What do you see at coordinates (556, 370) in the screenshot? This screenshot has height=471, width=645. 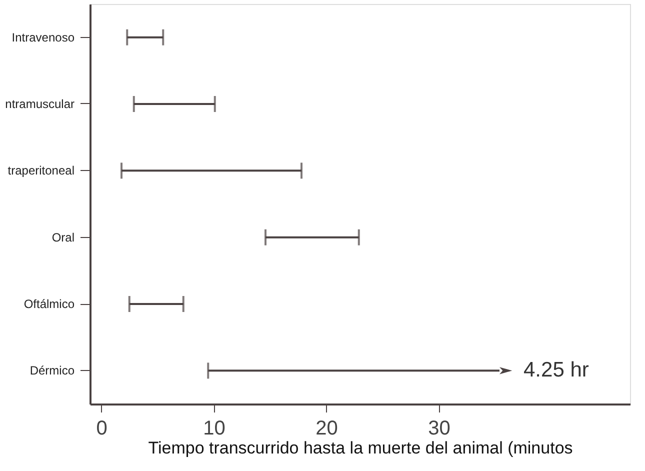 I see `annotation: 4.25 hr` at bounding box center [556, 370].